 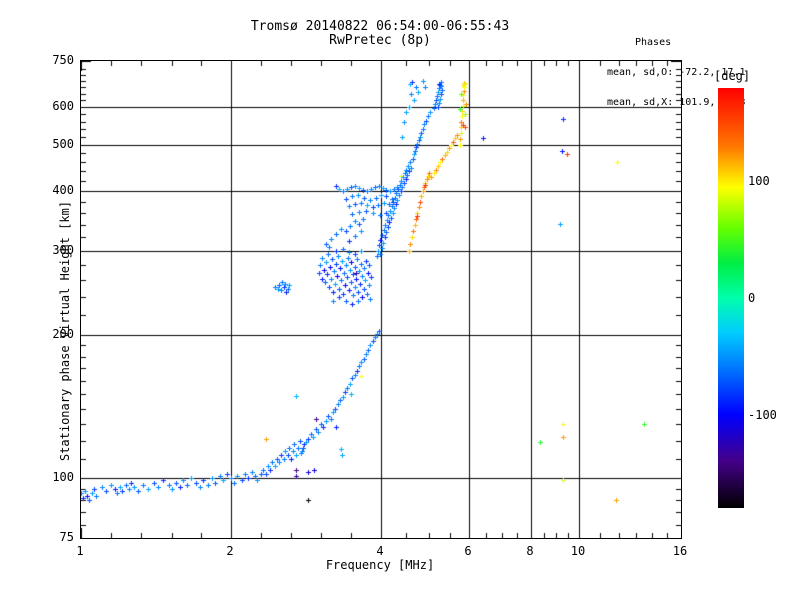 I want to click on x-tick-label: 1, so click(x=80, y=551).